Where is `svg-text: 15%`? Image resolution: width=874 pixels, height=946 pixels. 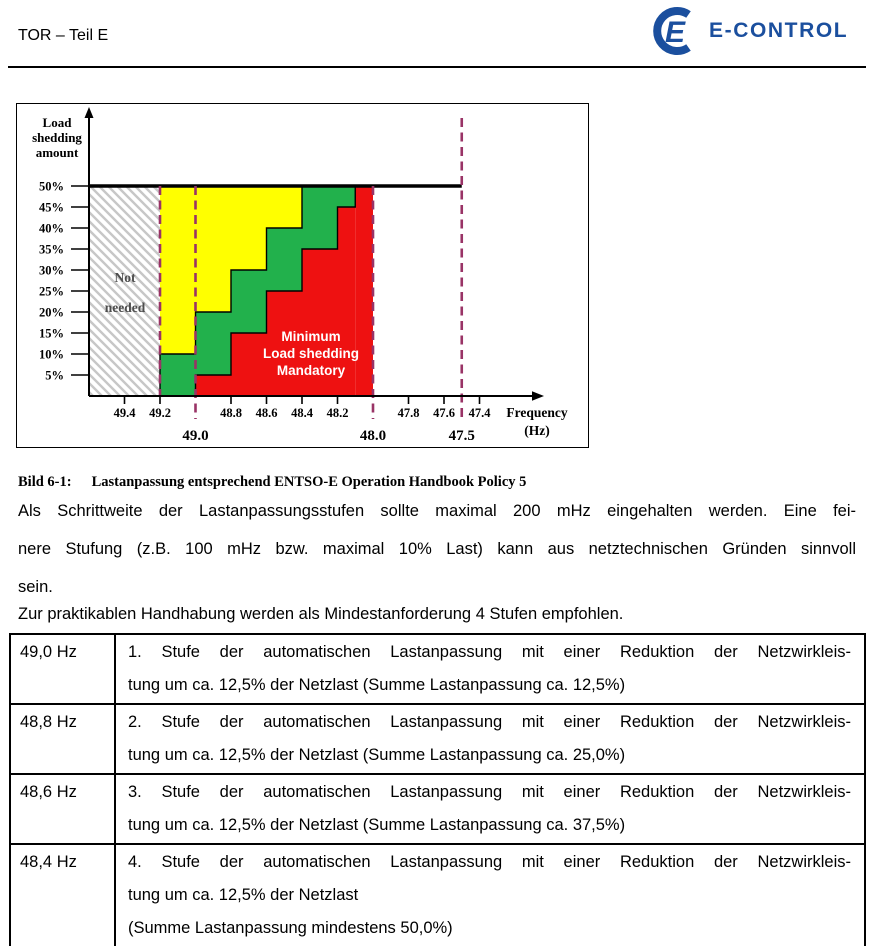
svg-text: 15% is located at coordinates (51, 334).